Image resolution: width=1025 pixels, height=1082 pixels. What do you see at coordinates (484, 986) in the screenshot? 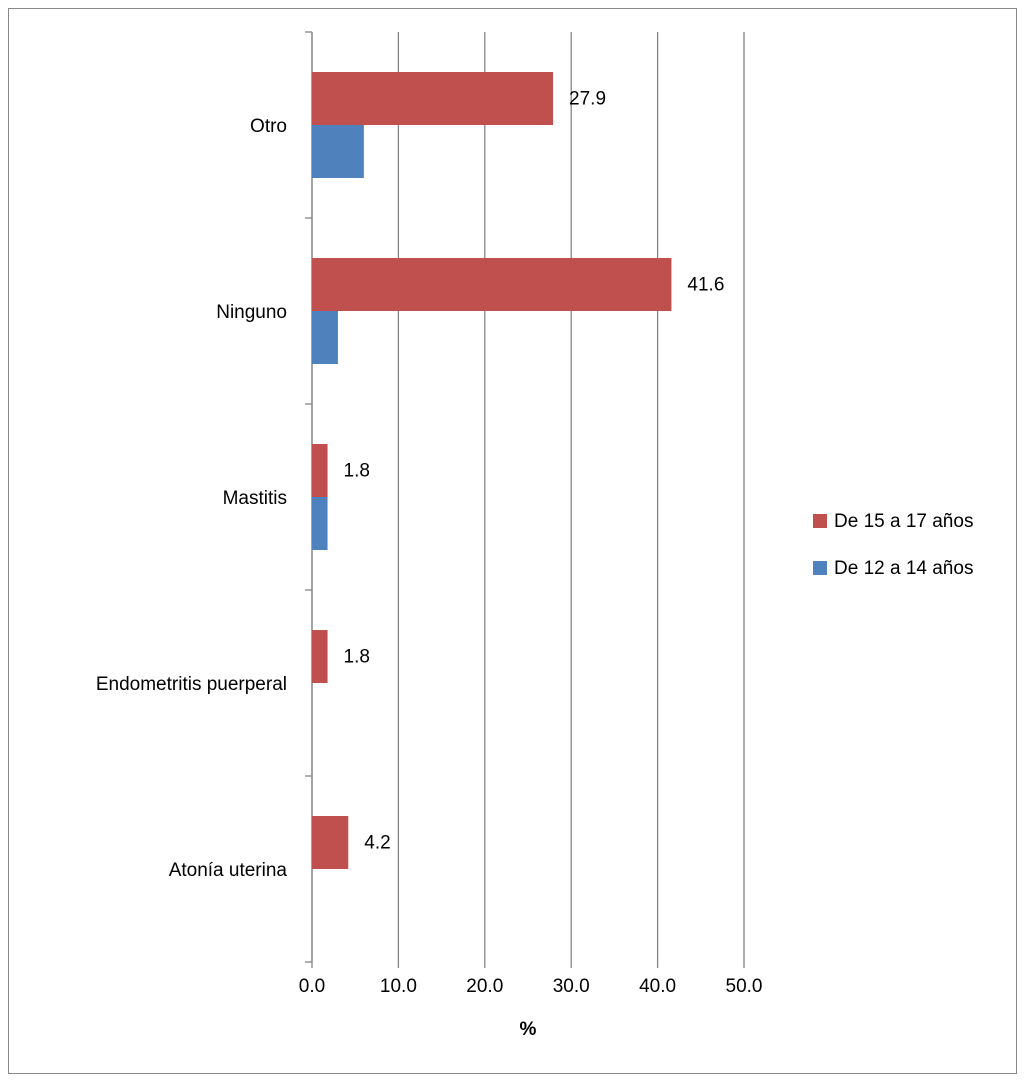
I see `x-tick-label: 20.0` at bounding box center [484, 986].